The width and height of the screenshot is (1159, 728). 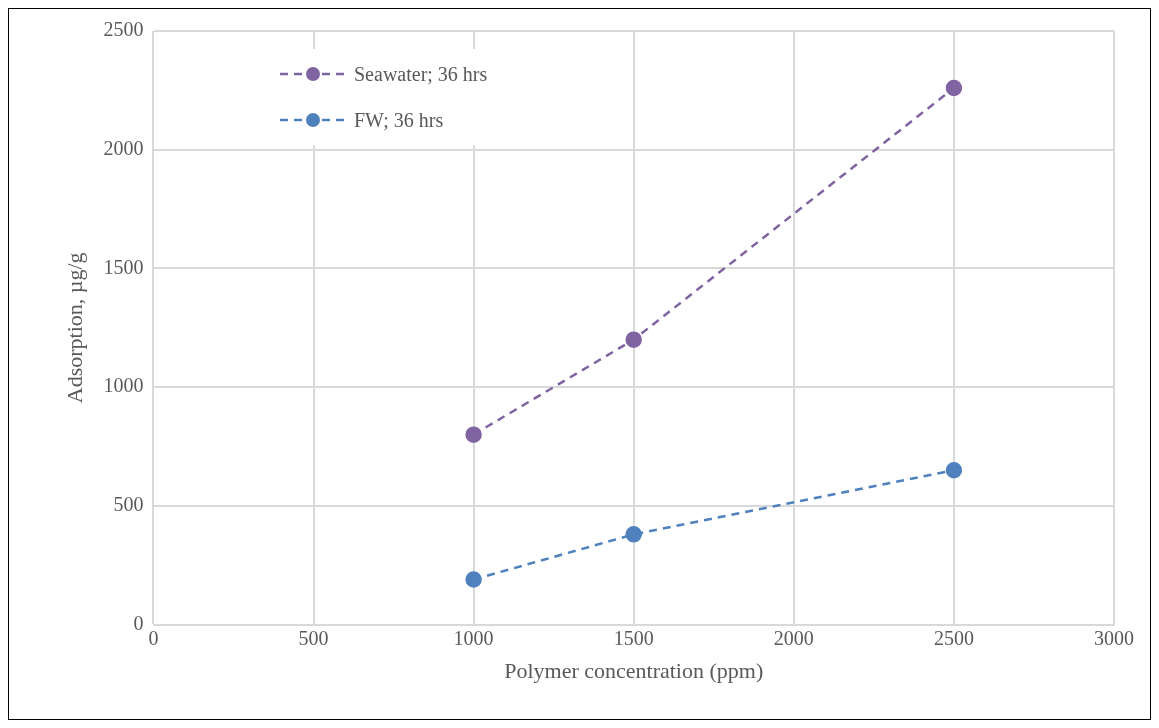 I want to click on y-tick-label: 1500, so click(x=123, y=266).